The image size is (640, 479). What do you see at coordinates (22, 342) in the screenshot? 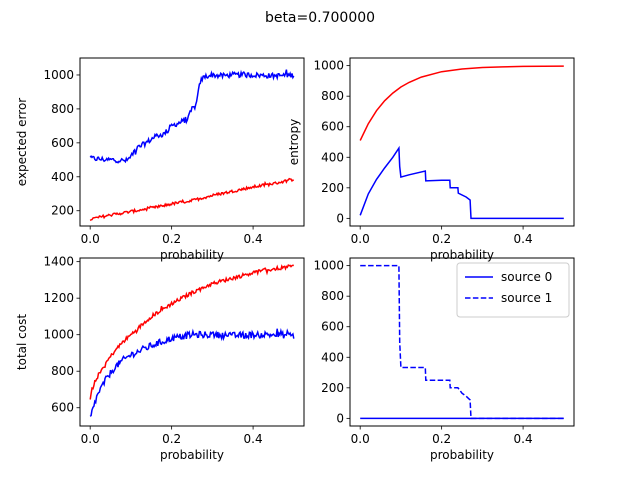
I see `y-axis-label: total cost` at bounding box center [22, 342].